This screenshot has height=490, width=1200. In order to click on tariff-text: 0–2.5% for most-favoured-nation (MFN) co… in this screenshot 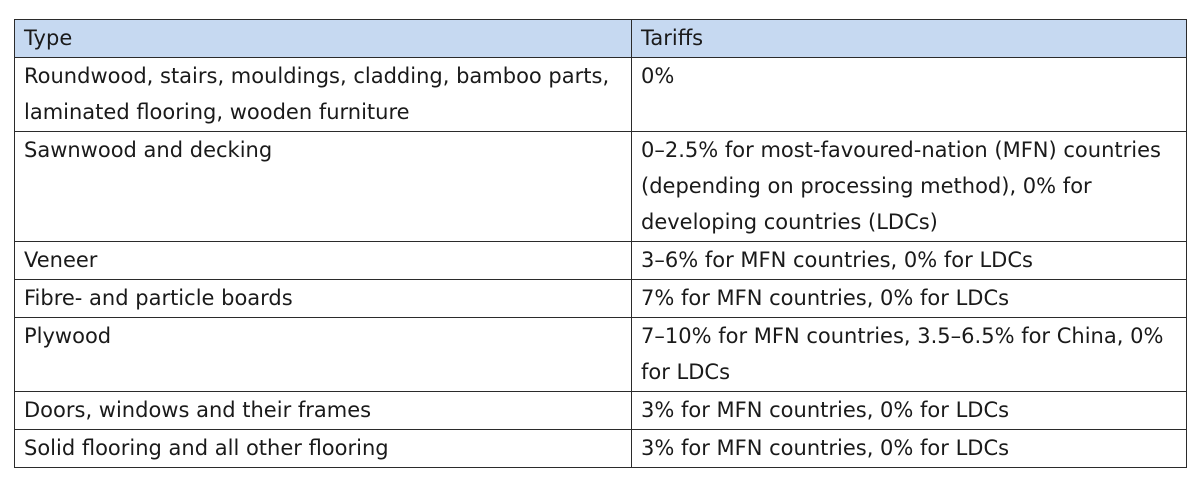, I will do `click(901, 186)`.